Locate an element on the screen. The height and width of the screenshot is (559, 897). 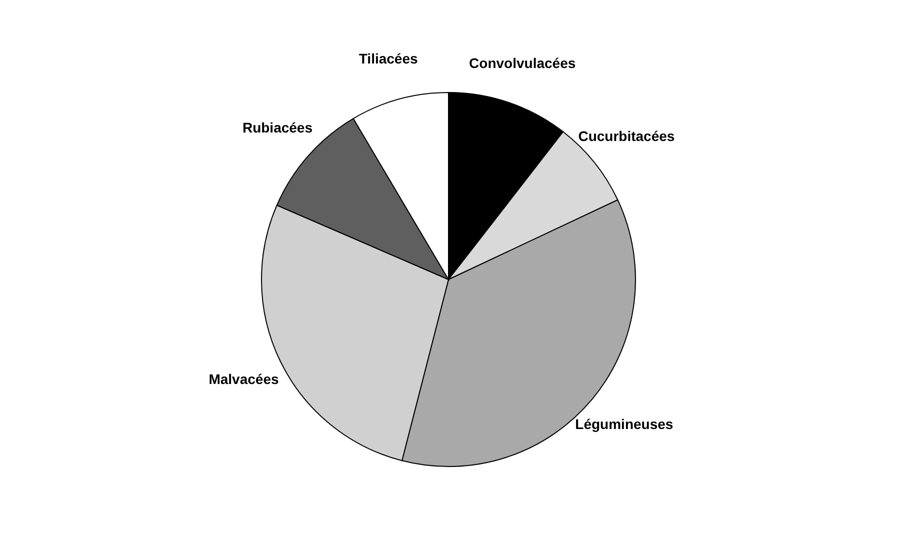
slice-label: Tiliacées is located at coordinates (388, 58).